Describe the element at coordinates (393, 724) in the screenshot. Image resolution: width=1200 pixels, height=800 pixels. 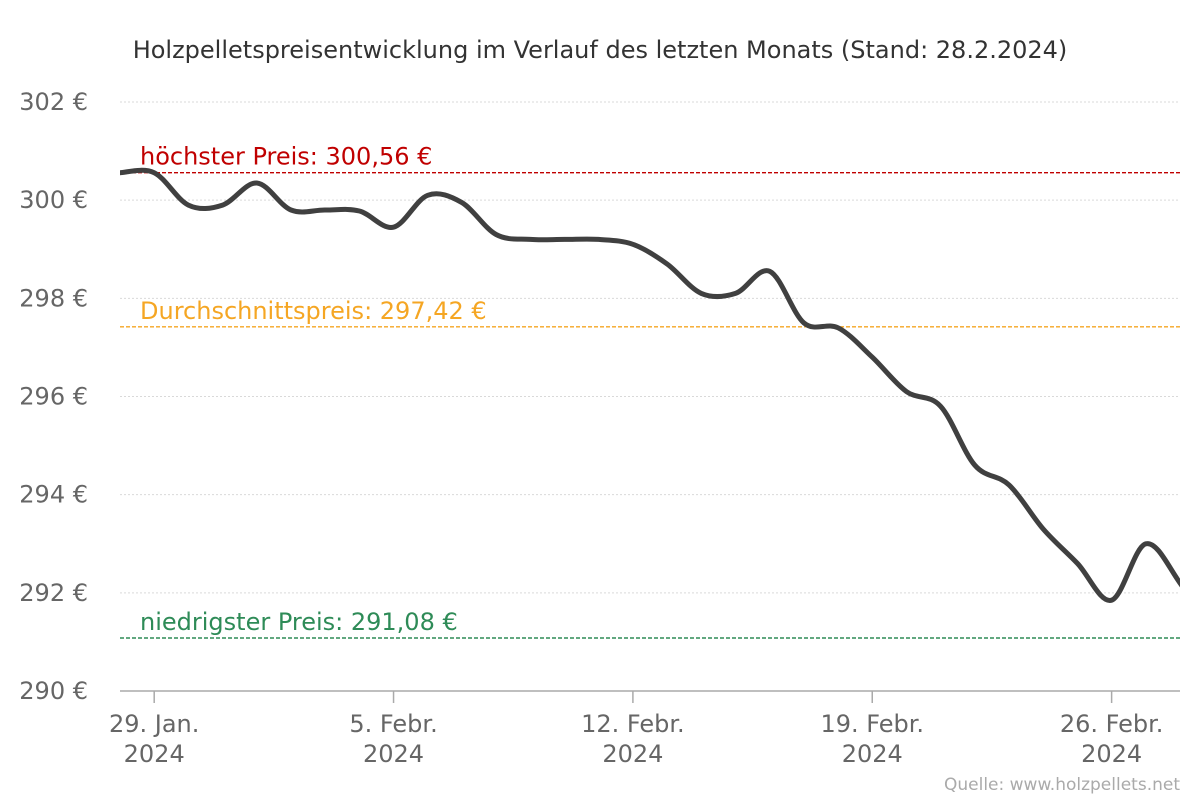
I see `x-tick-label: 5. Febr.` at that location.